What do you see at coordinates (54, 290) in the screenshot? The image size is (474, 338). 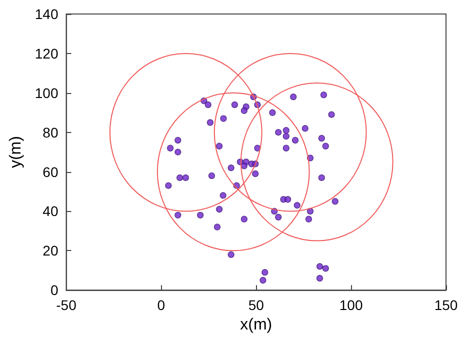 I see `y-tick-label: 0` at bounding box center [54, 290].